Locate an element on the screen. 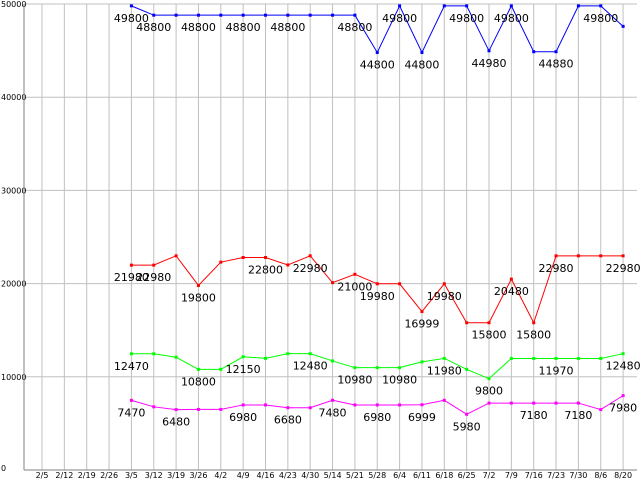  x-tick-label: 3/26 is located at coordinates (198, 475).